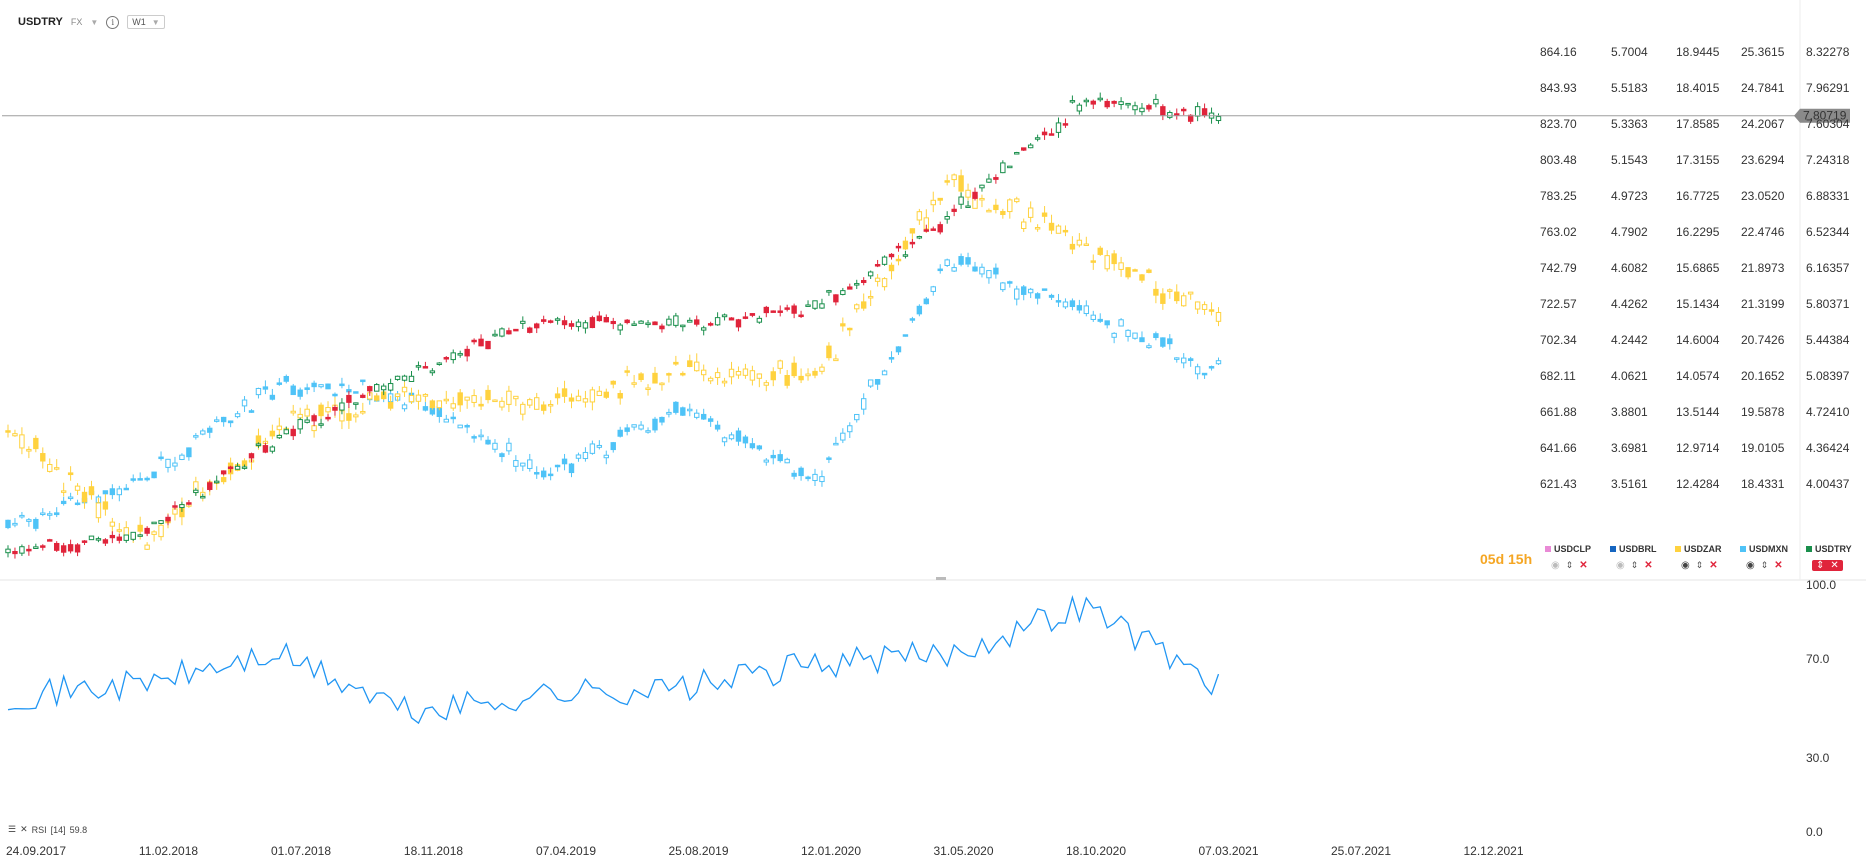 The width and height of the screenshot is (1866, 865). Describe the element at coordinates (1827, 565) in the screenshot. I see `active-series-controls: ⇕ ✕` at that location.